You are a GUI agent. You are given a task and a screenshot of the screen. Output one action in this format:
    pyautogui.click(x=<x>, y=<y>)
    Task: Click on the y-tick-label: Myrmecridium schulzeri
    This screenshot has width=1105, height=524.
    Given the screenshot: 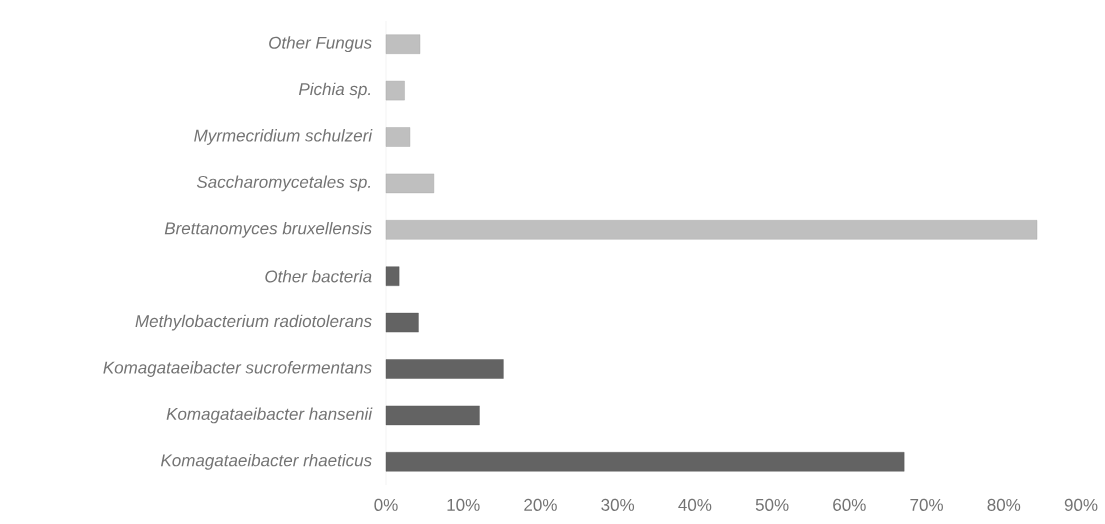 What is the action you would take?
    pyautogui.click(x=283, y=137)
    